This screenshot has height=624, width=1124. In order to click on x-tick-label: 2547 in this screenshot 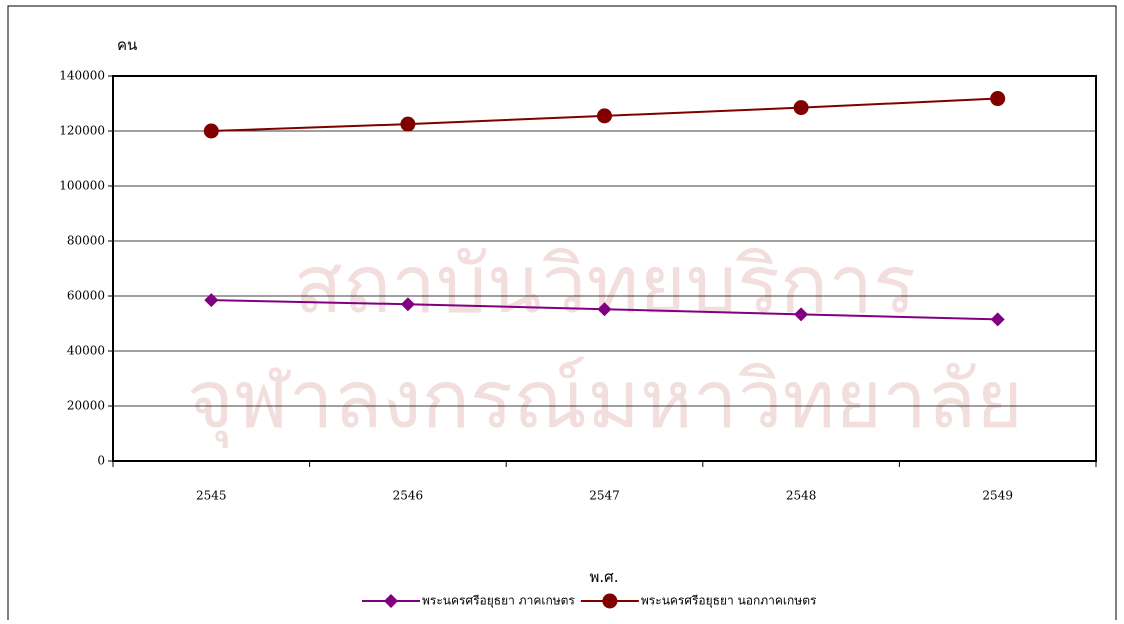, I will do `click(604, 496)`.